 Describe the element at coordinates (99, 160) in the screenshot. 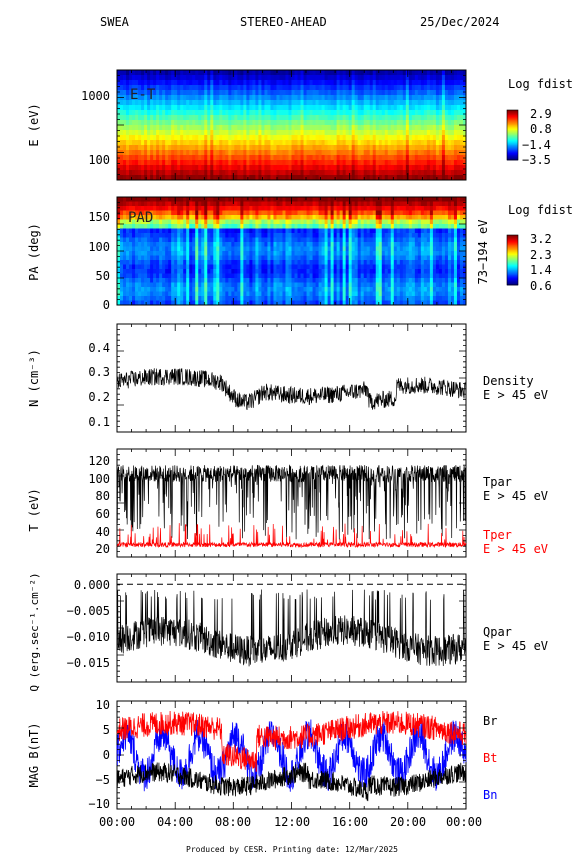

I see `energy-ytick-100: 100` at that location.